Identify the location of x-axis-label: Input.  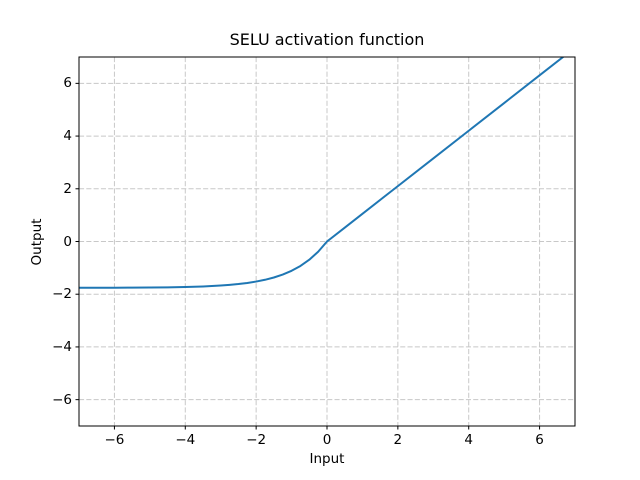
(327, 459).